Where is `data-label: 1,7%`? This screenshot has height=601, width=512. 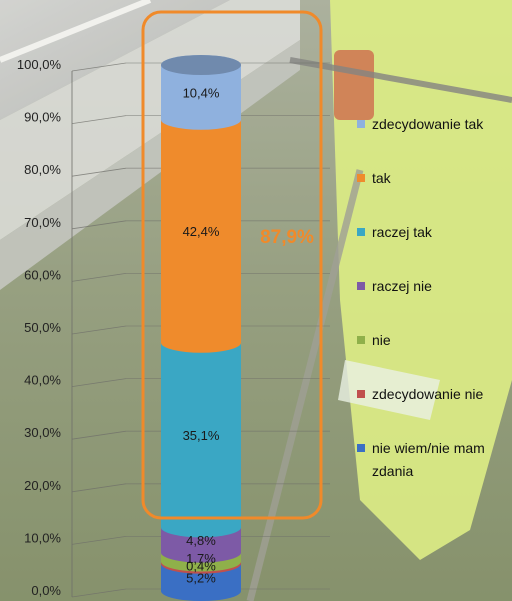
data-label: 1,7% is located at coordinates (201, 558).